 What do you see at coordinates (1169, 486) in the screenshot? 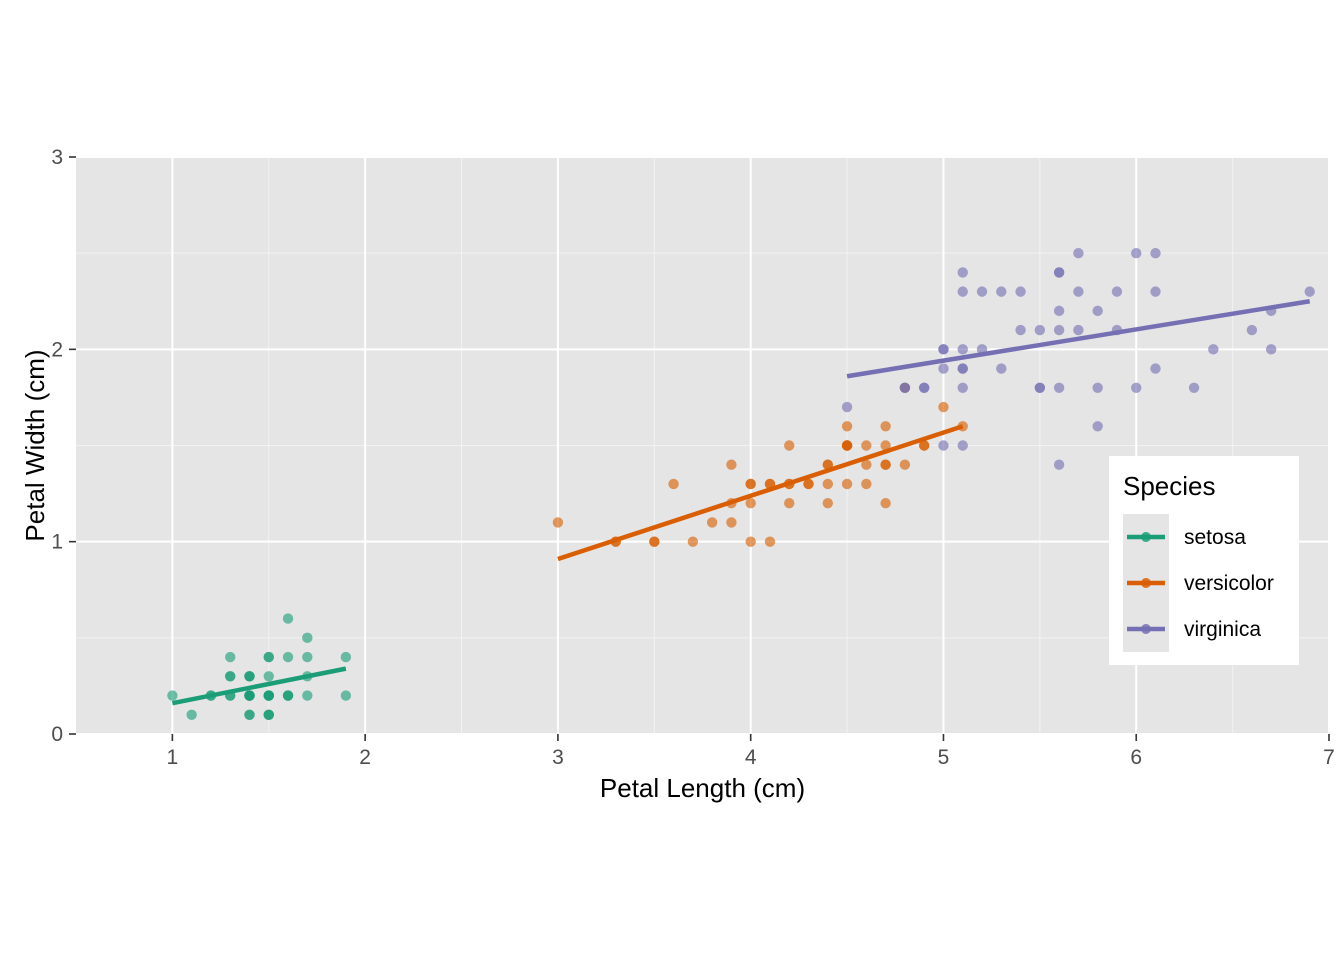
I see `legend-title: Species` at bounding box center [1169, 486].